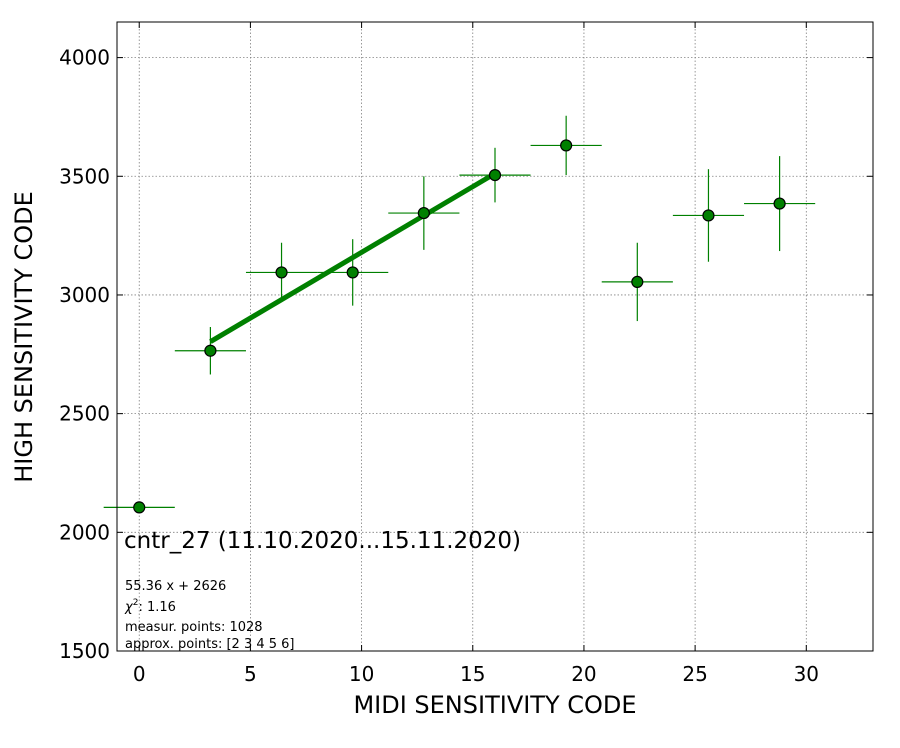 The image size is (900, 748). I want to click on y-tick-label: 3000, so click(84, 295).